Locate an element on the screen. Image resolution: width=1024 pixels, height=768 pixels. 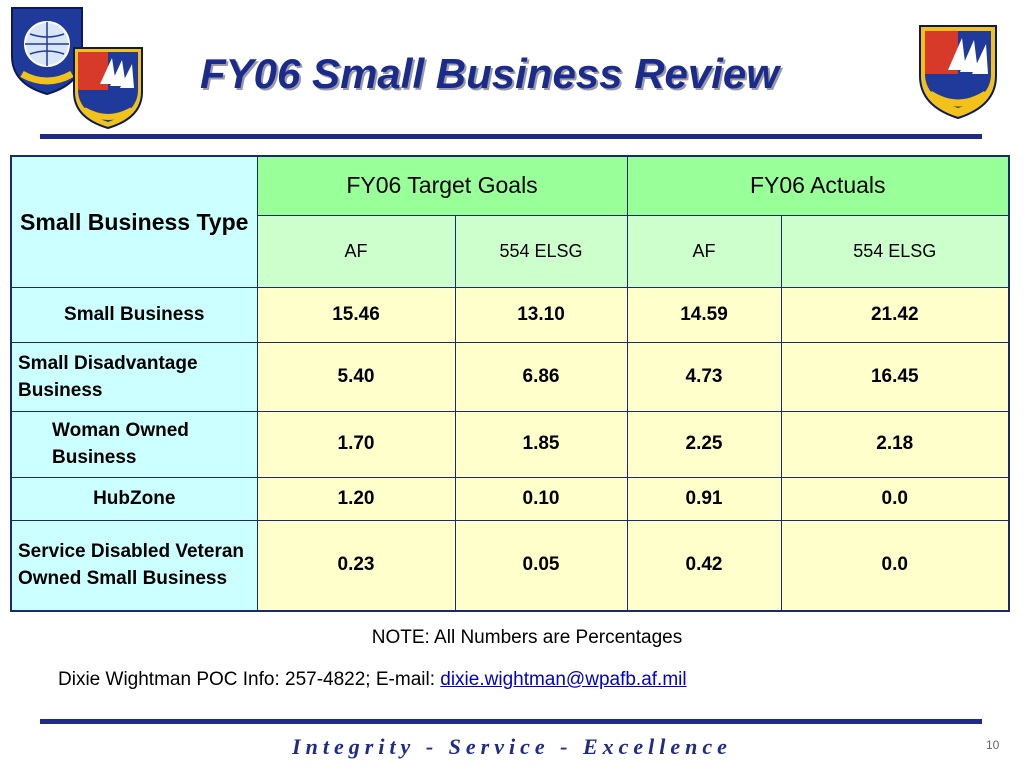
subheader-target-554-elsg: 554 ELSG is located at coordinates (541, 251).